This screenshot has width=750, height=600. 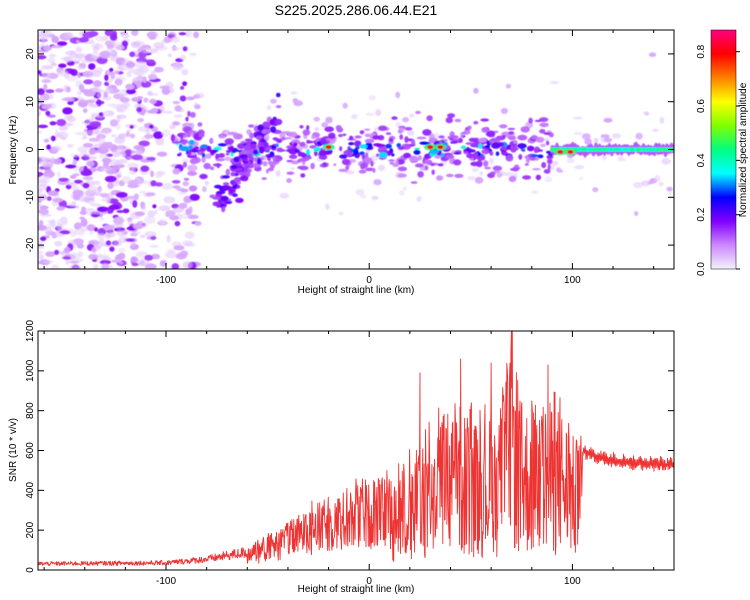 What do you see at coordinates (356, 10) in the screenshot?
I see `figure-title: S225.2025.286.06.44.E21` at bounding box center [356, 10].